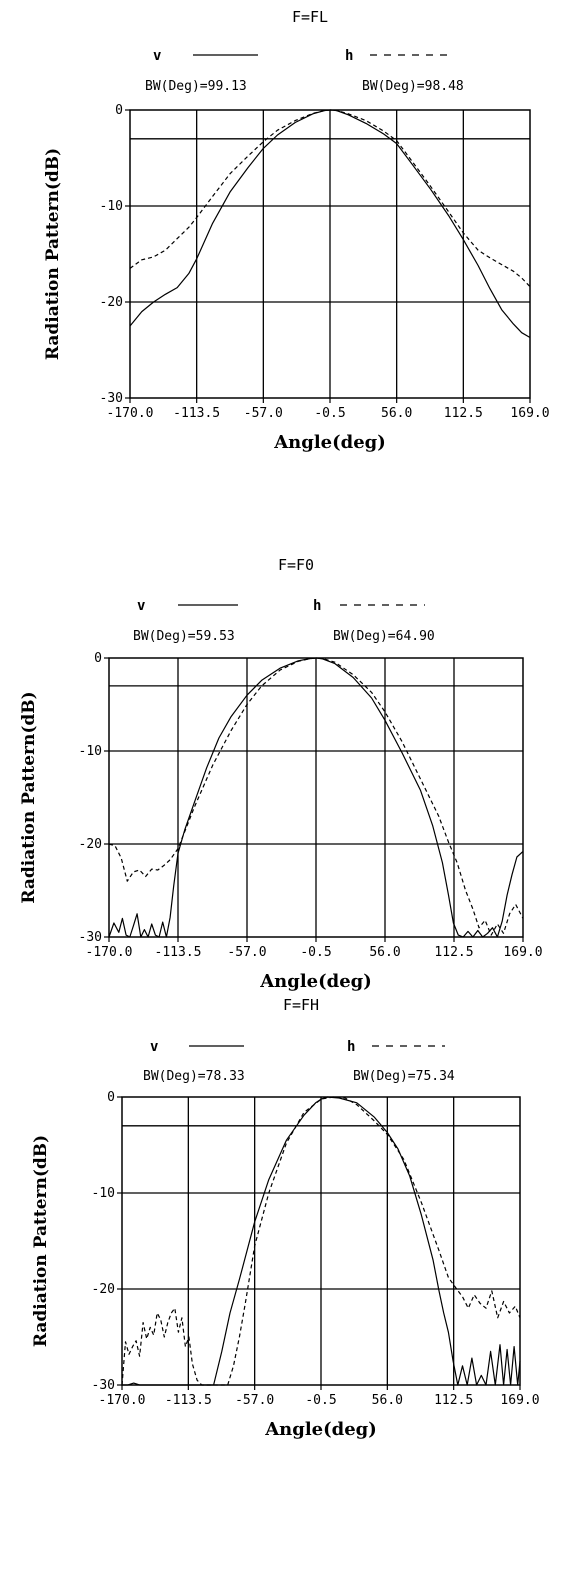 This screenshot has width=568, height=1583. Describe the element at coordinates (310, 17) in the screenshot. I see `chart-title: F=FL` at that location.